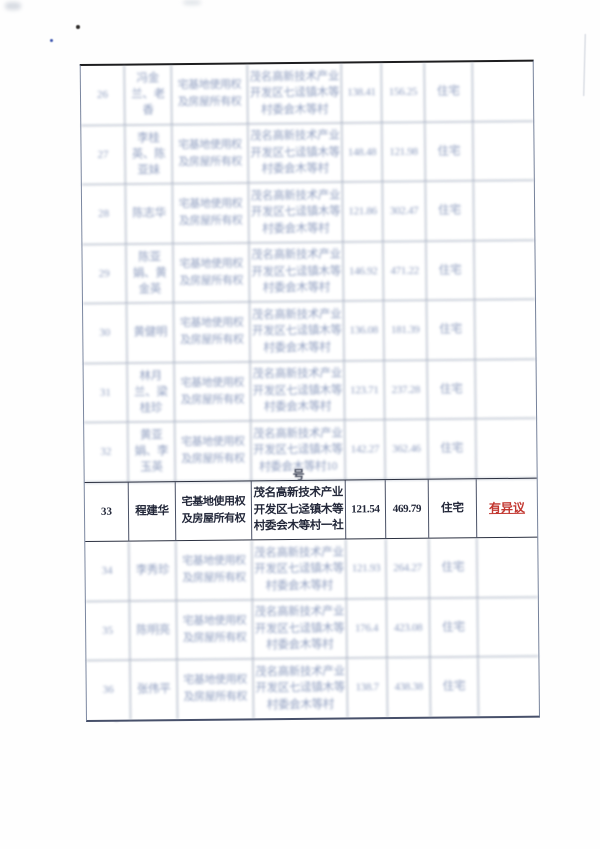 Image resolution: width=600 pixels, height=849 pixels. What do you see at coordinates (103, 155) in the screenshot?
I see `cell-row-number: 27` at bounding box center [103, 155].